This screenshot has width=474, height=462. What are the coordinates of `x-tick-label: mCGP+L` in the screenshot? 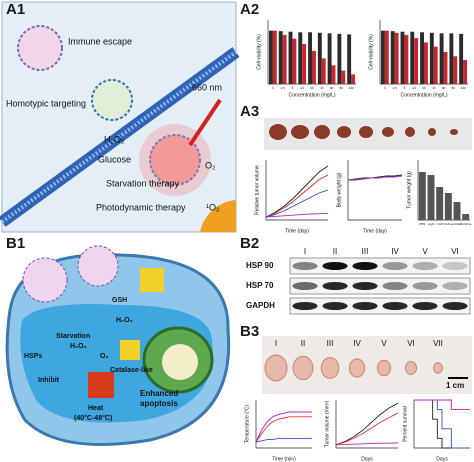 It's located at (465, 224).